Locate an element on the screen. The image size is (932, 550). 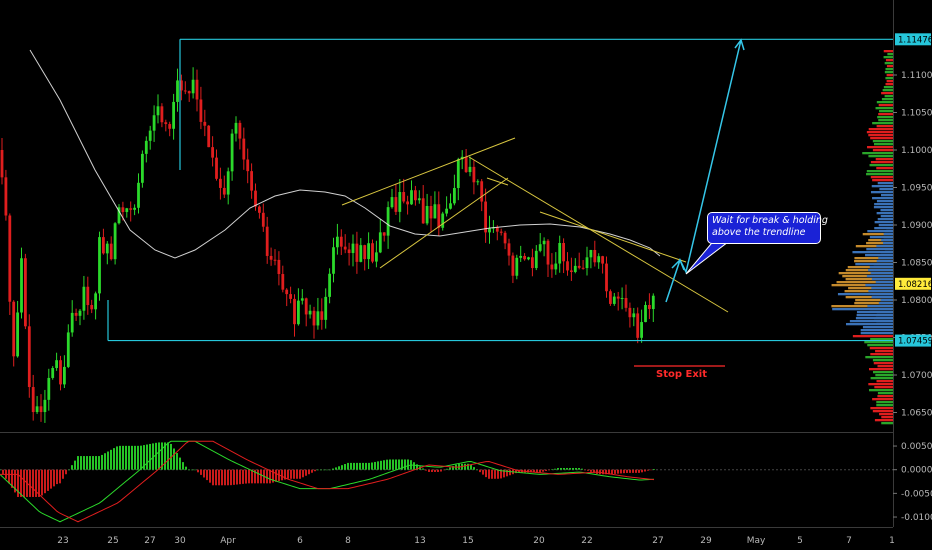
time-tick-label: 25 is located at coordinates (112, 541).